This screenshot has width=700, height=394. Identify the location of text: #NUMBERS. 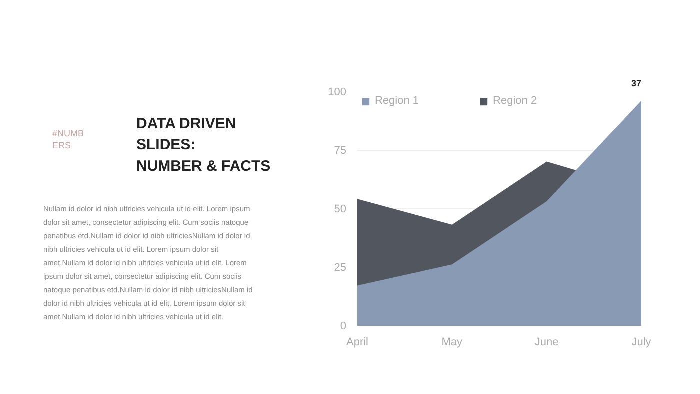
(68, 139).